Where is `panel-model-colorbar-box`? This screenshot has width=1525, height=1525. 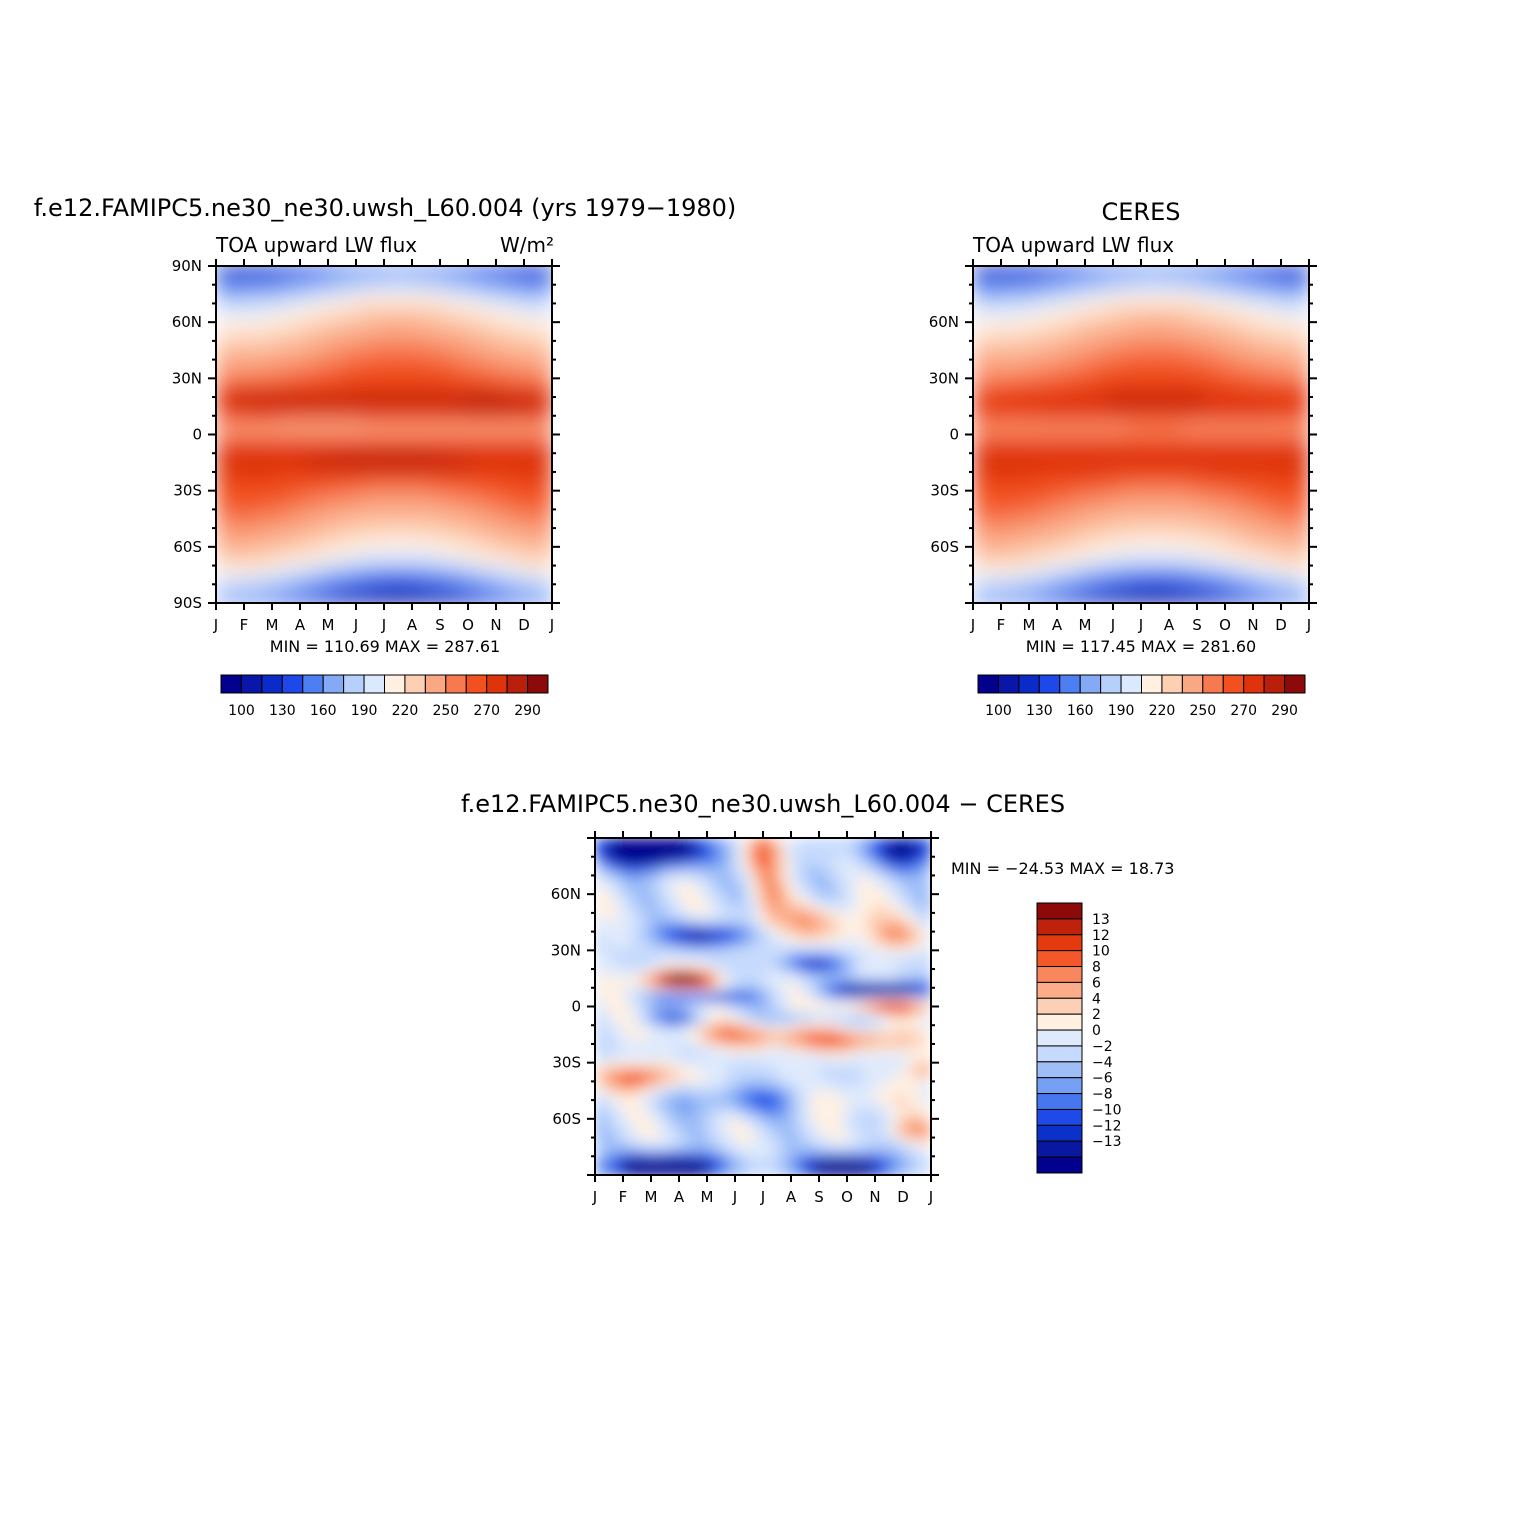 panel-model-colorbar-box is located at coordinates (476, 684).